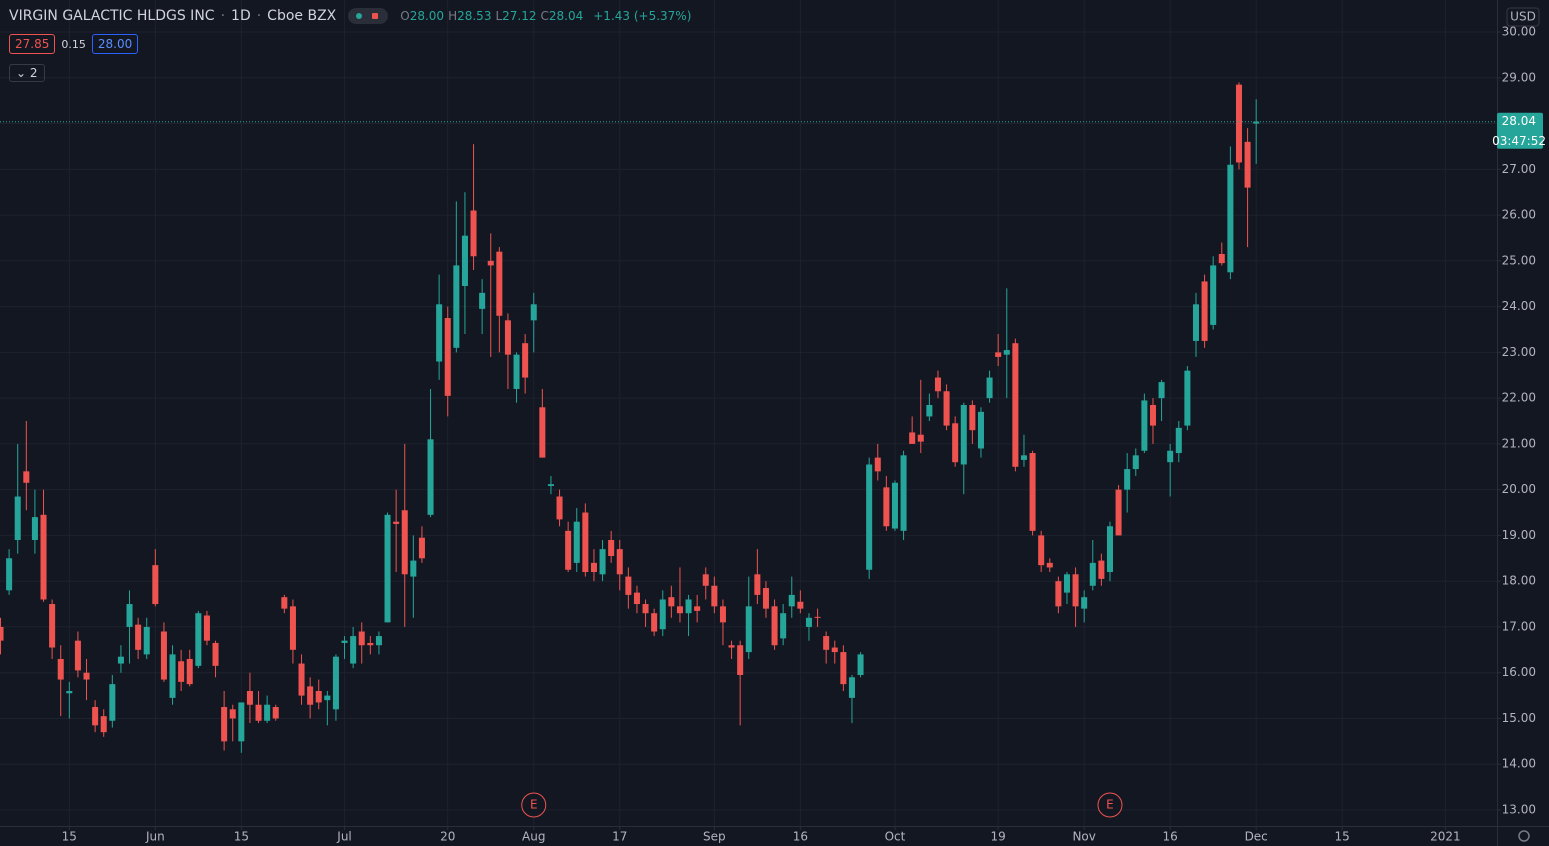  I want to click on settings-icon, so click(1524, 836).